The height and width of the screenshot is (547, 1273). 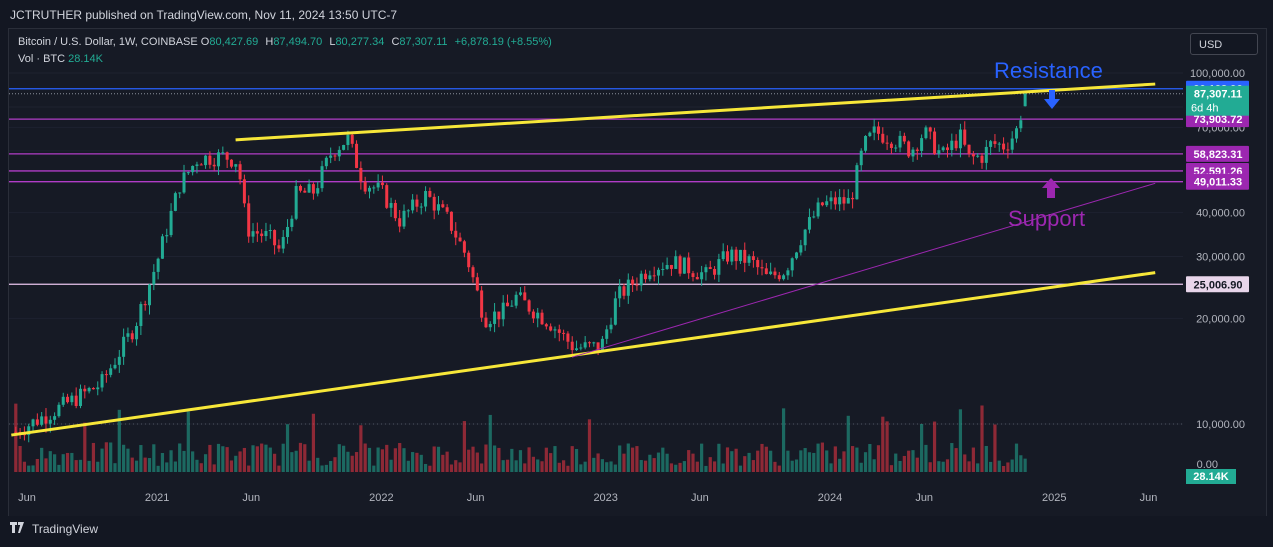 I want to click on time-tick: Jun, so click(x=924, y=498).